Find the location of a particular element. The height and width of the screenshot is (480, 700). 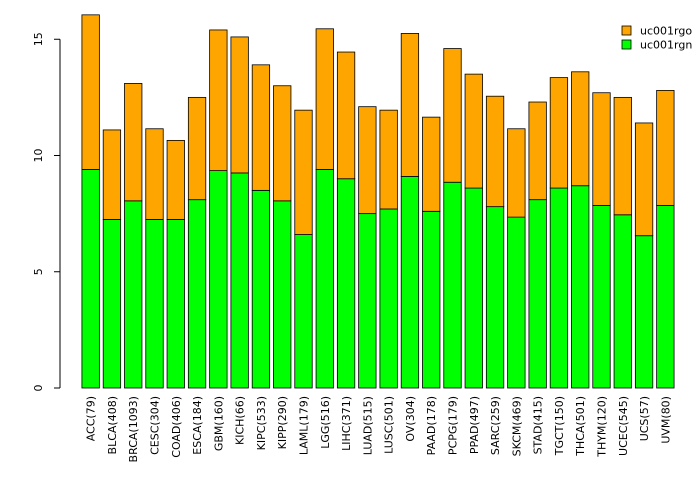

y-tick-label-1: 5 is located at coordinates (38, 271).